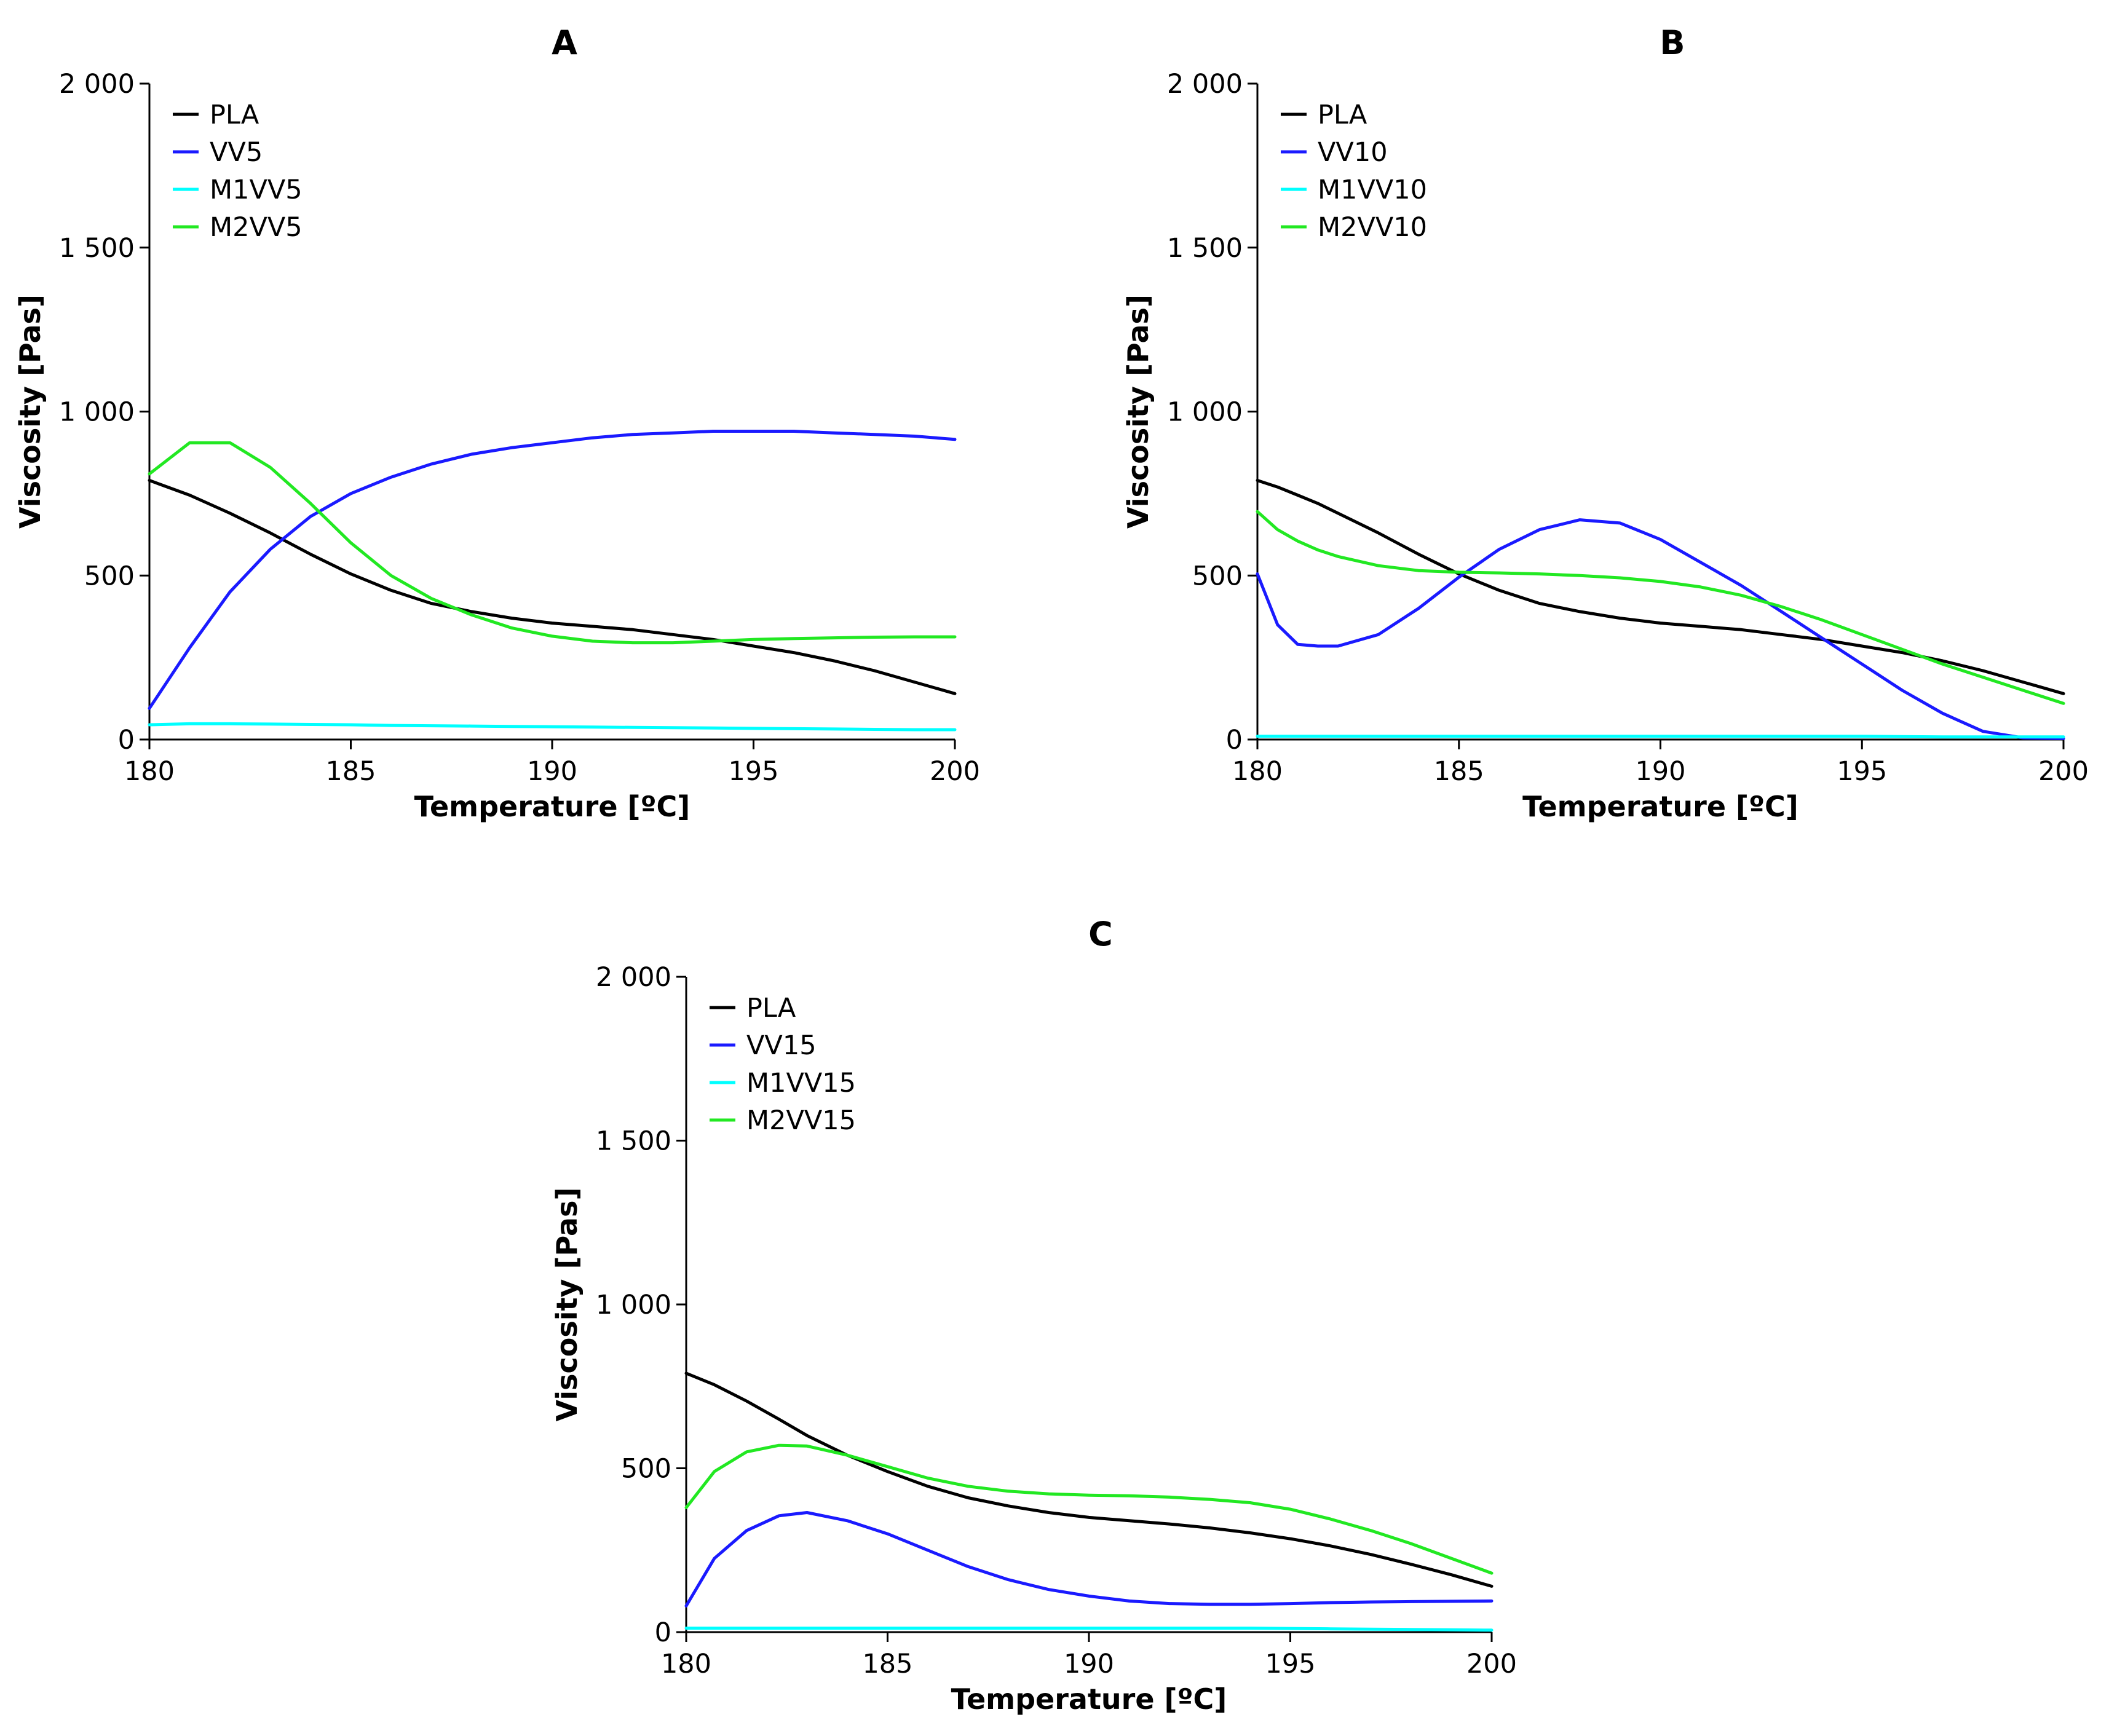 Image resolution: width=2101 pixels, height=1736 pixels. What do you see at coordinates (1353, 152) in the screenshot?
I see `legend-label: VV10` at bounding box center [1353, 152].